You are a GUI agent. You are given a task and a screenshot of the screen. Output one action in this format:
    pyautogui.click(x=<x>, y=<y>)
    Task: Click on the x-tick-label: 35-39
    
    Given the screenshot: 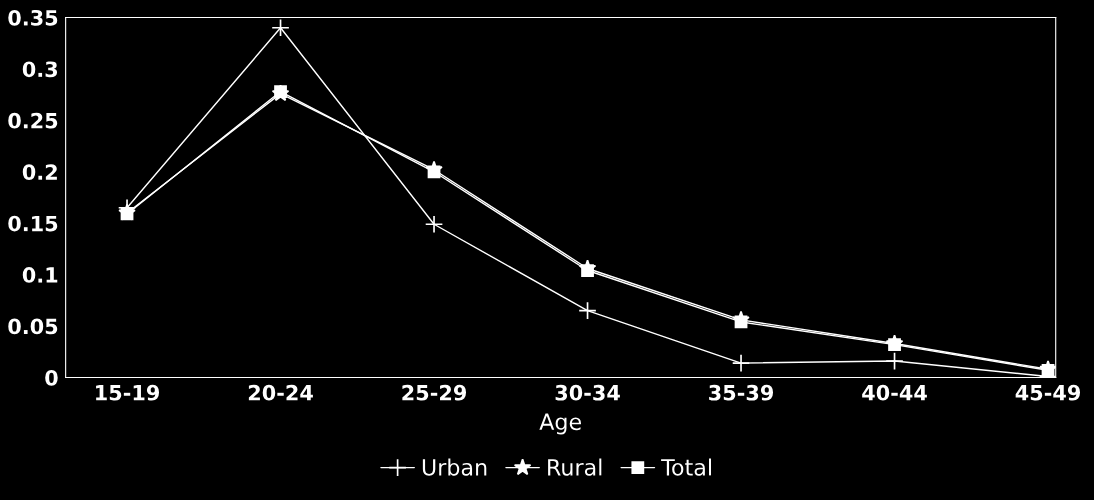 What is the action you would take?
    pyautogui.click(x=741, y=392)
    